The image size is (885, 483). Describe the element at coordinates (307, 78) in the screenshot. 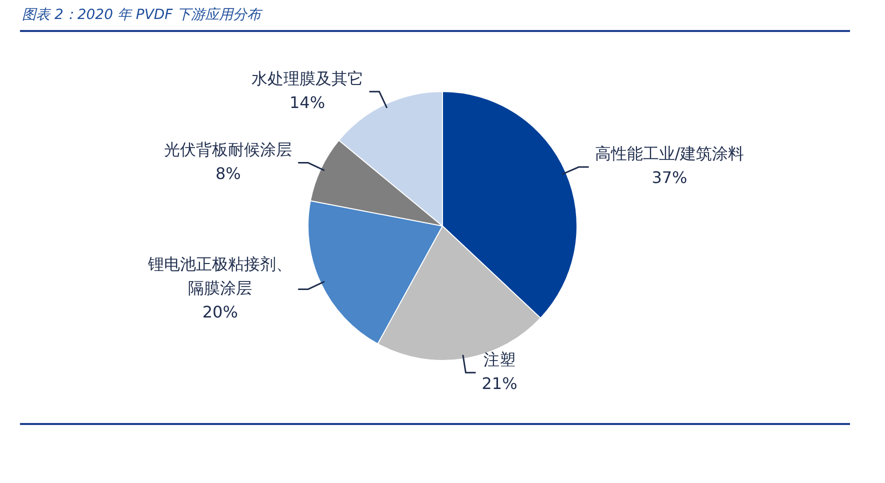

I see `slice-label: 水处理膜及其它` at that location.